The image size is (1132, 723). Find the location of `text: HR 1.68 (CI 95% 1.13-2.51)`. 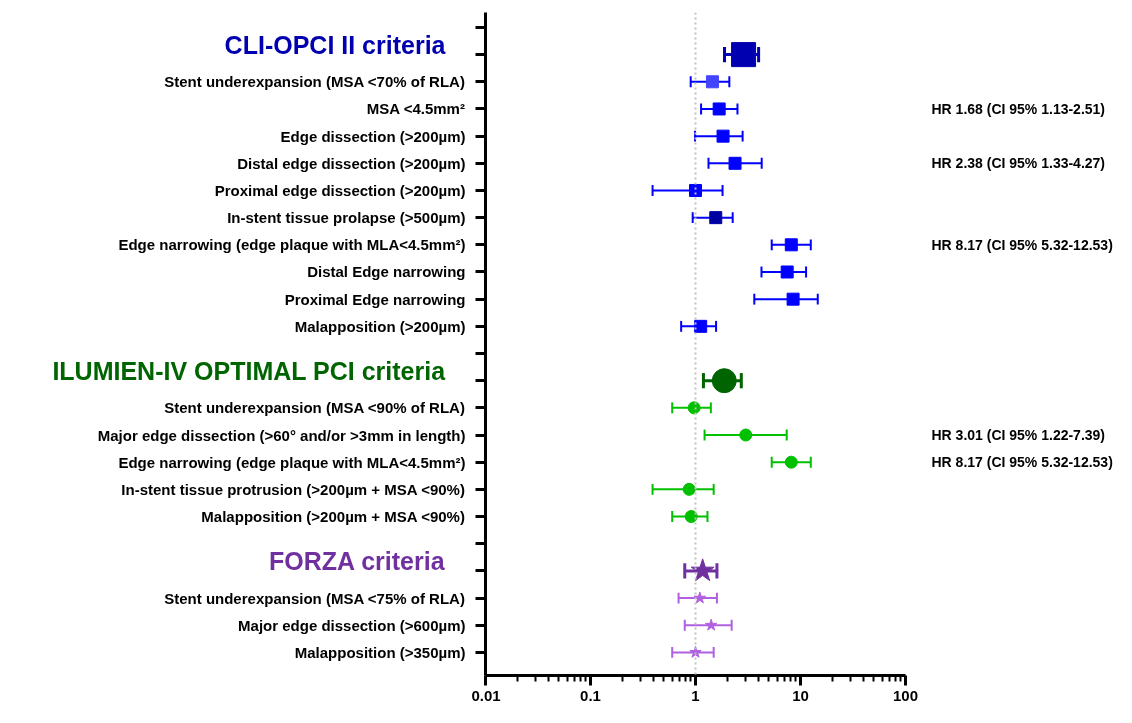

text: HR 1.68 (CI 95% 1.13-2.51) is located at coordinates (1018, 108).